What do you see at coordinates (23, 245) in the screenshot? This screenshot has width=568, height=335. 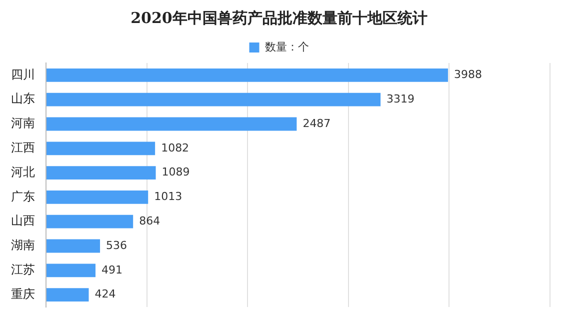 I see `y-tick-label: 湖南` at bounding box center [23, 245].